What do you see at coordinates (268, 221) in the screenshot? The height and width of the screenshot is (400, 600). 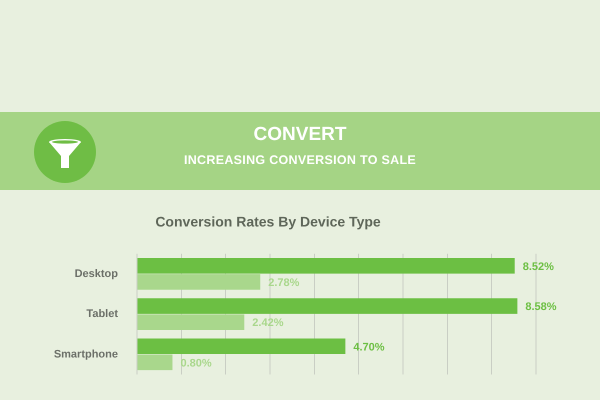 I see `chart-title: Conversion Rates By Device Type` at bounding box center [268, 221].